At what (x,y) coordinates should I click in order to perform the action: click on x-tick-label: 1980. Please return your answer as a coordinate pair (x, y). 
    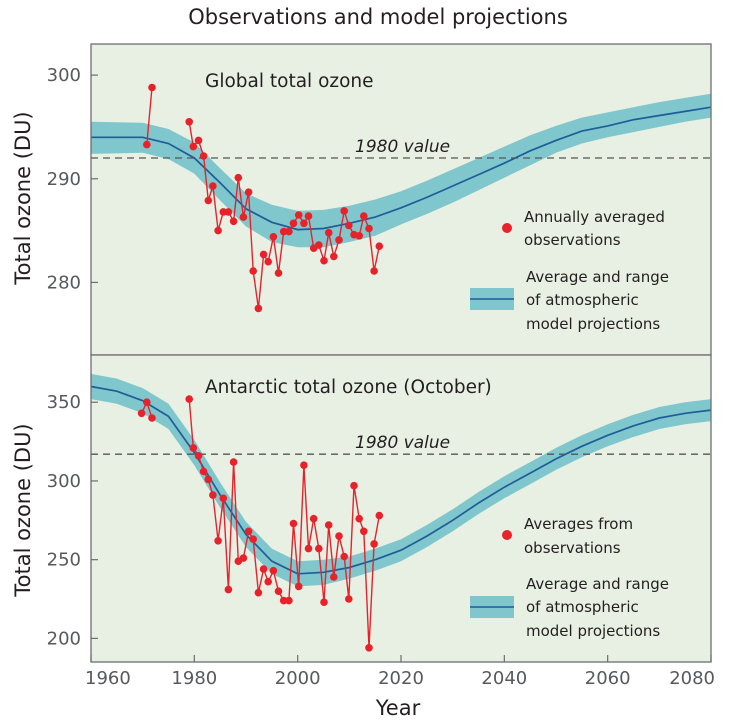
    Looking at the image, I should click on (194, 678).